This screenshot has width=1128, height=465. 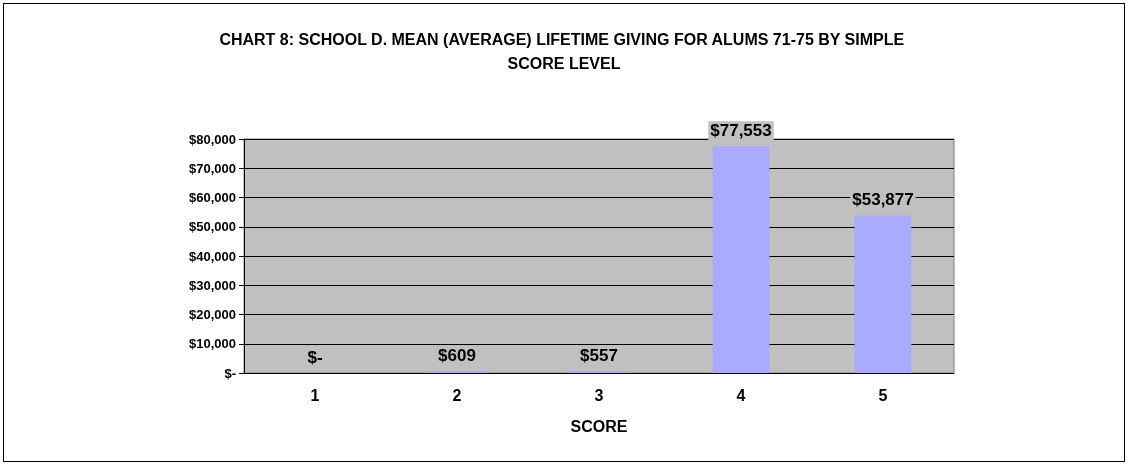 What do you see at coordinates (212, 168) in the screenshot?
I see `y-tick-label: $70,000` at bounding box center [212, 168].